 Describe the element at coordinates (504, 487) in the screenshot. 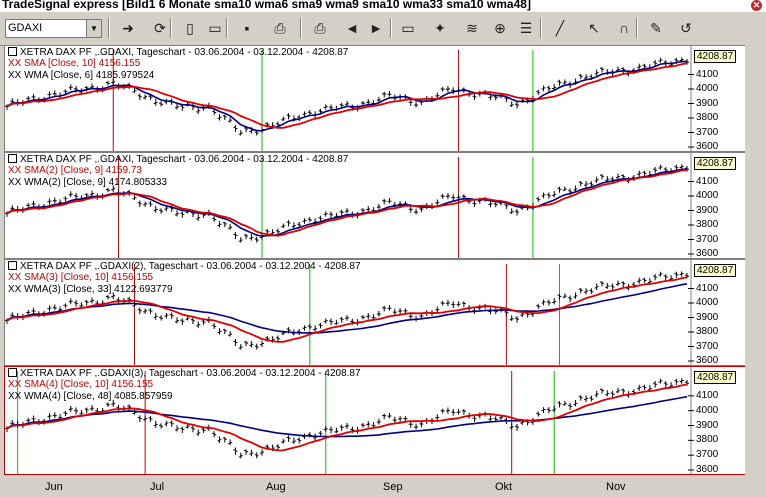

I see `month-label: Okt` at that location.